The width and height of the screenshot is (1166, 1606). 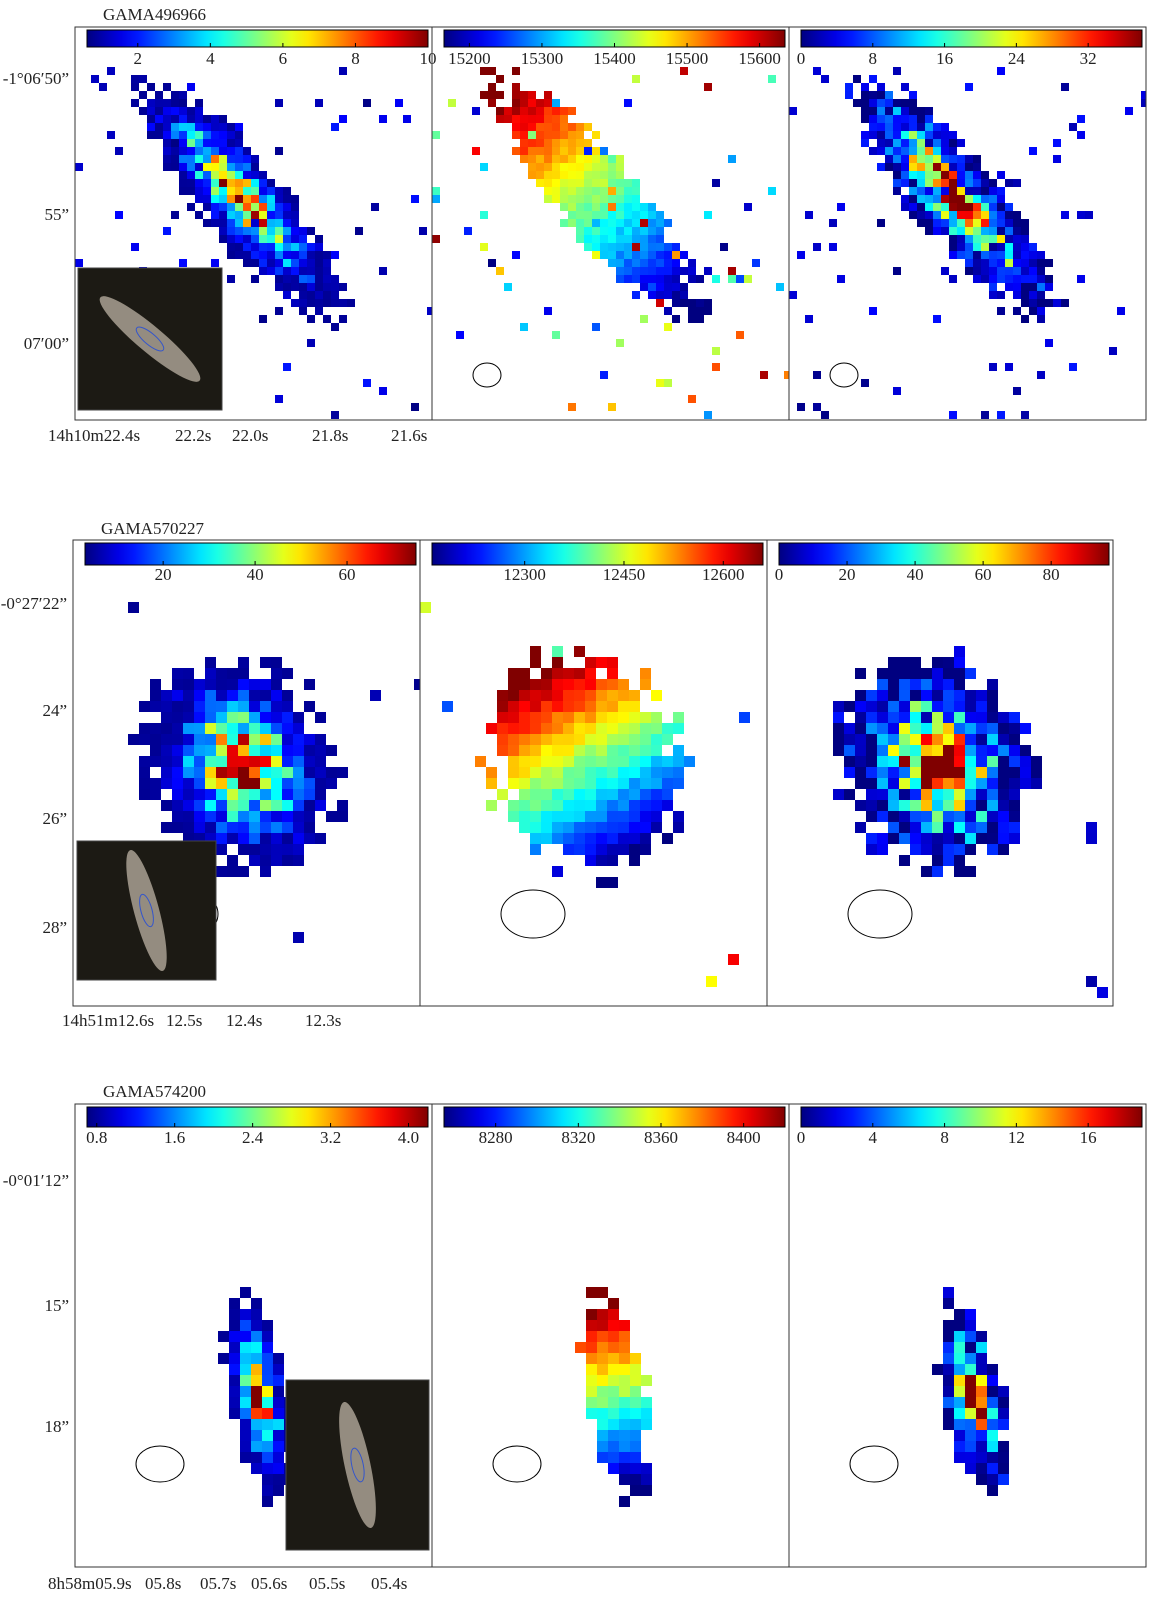 What do you see at coordinates (389, 1583) in the screenshot?
I see `x-tick-label: 05.4s` at bounding box center [389, 1583].